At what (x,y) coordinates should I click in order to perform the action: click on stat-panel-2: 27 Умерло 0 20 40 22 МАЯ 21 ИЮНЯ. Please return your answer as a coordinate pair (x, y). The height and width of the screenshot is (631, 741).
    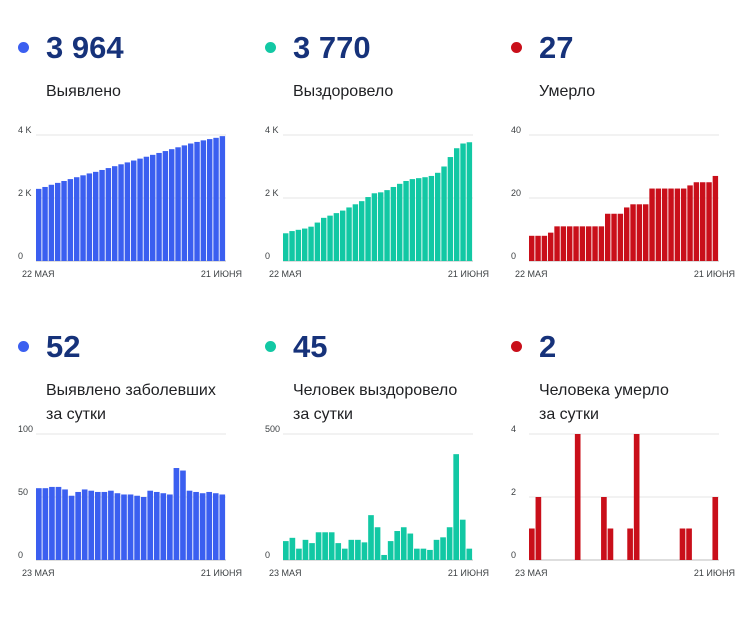
    Looking at the image, I should click on (626, 181).